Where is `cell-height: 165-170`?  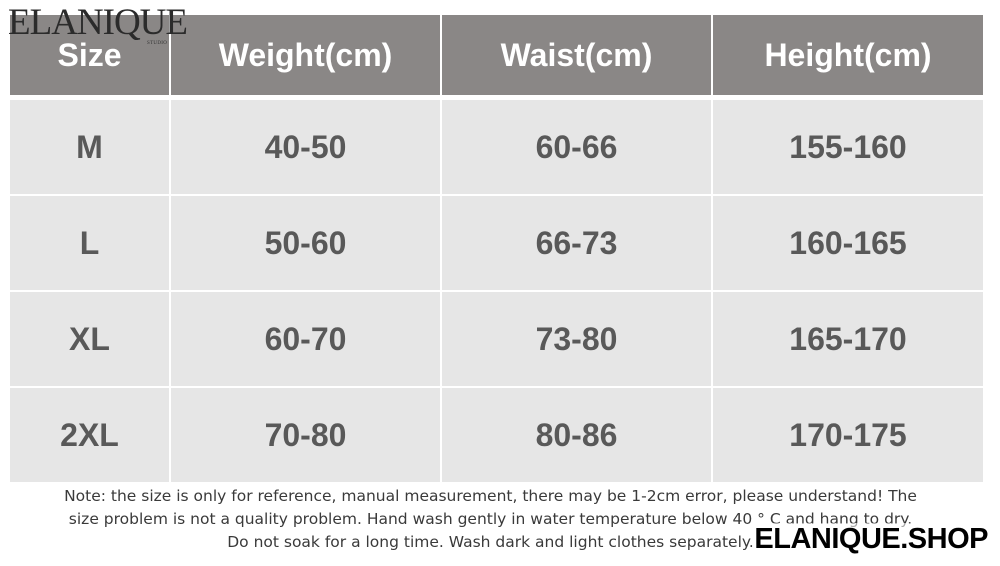 cell-height: 165-170 is located at coordinates (847, 338).